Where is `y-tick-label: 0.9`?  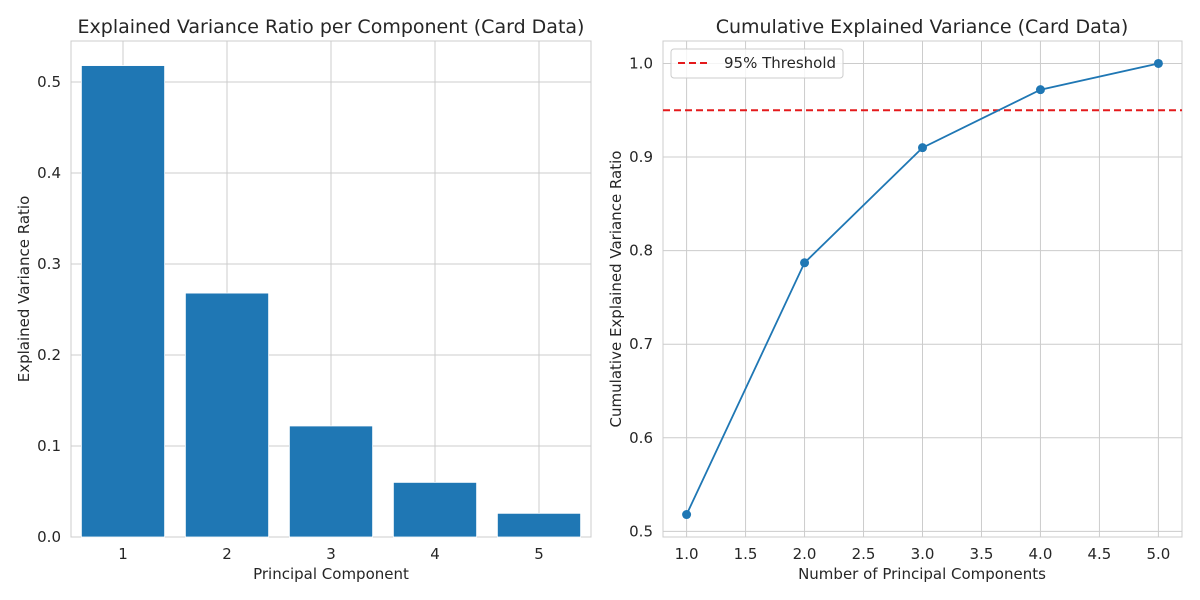
y-tick-label: 0.9 is located at coordinates (641, 157).